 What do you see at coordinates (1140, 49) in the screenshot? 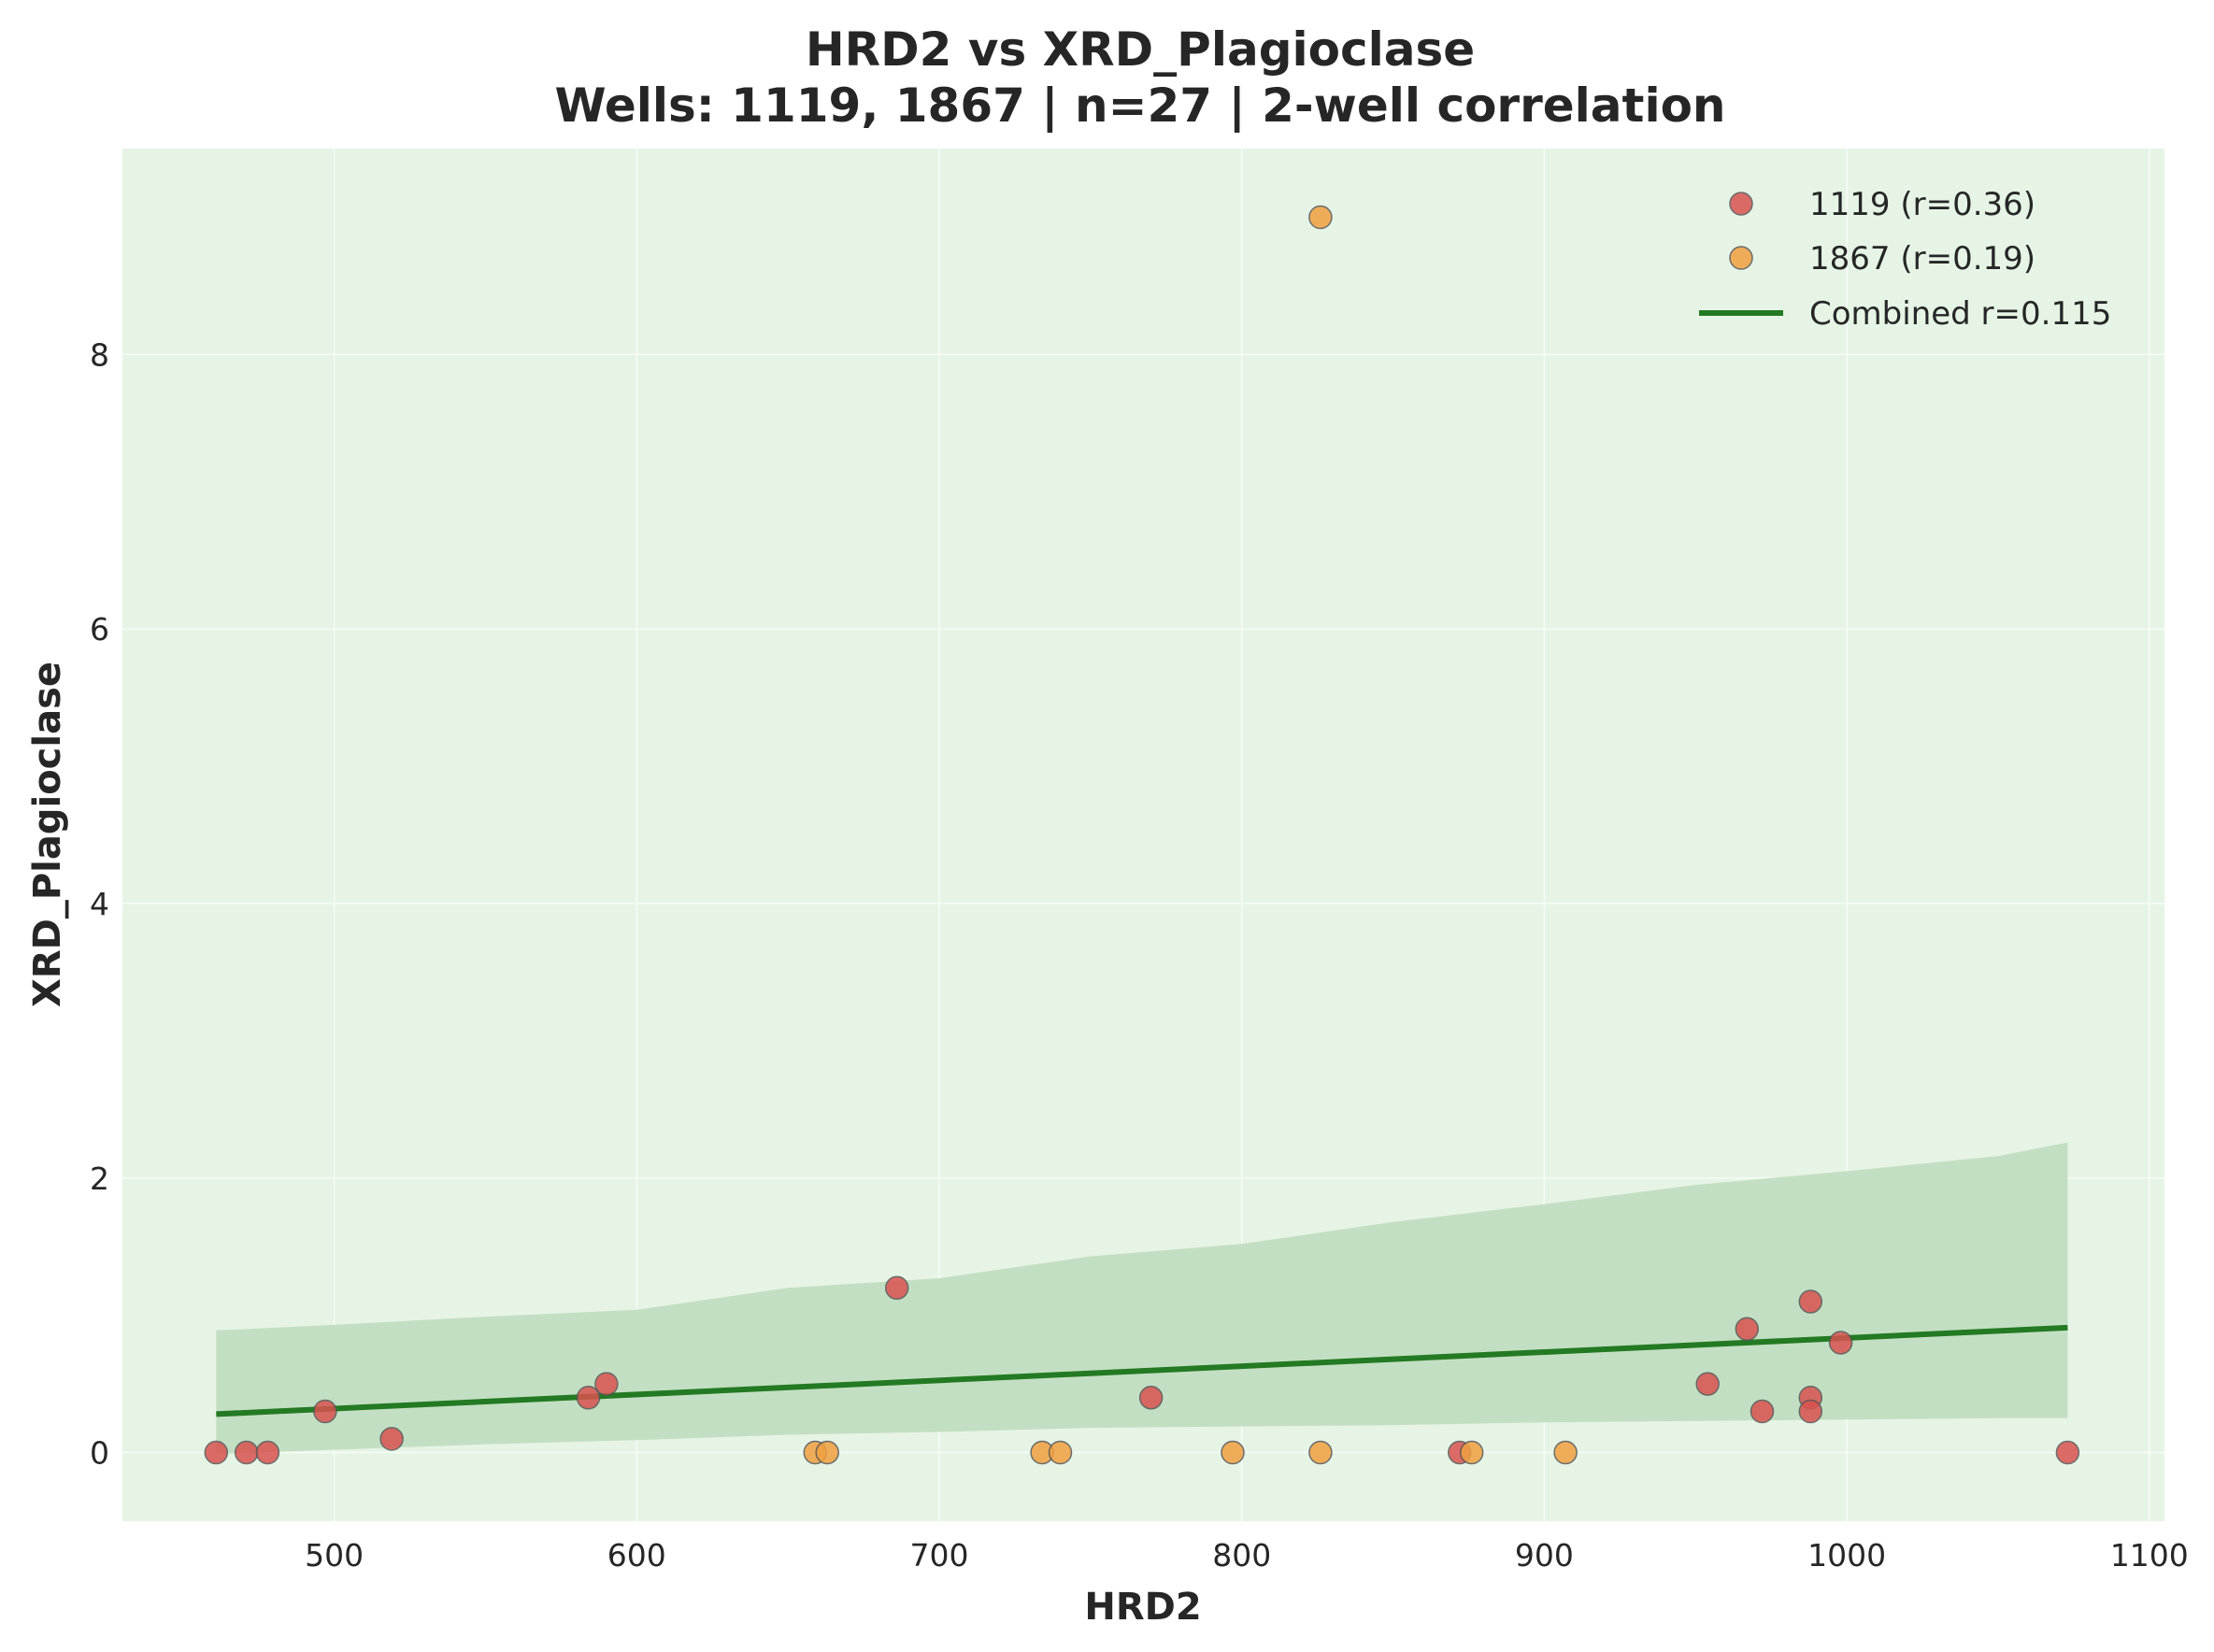
I see `chart-title: HRD2 vs XRD_Plagioclase` at bounding box center [1140, 49].